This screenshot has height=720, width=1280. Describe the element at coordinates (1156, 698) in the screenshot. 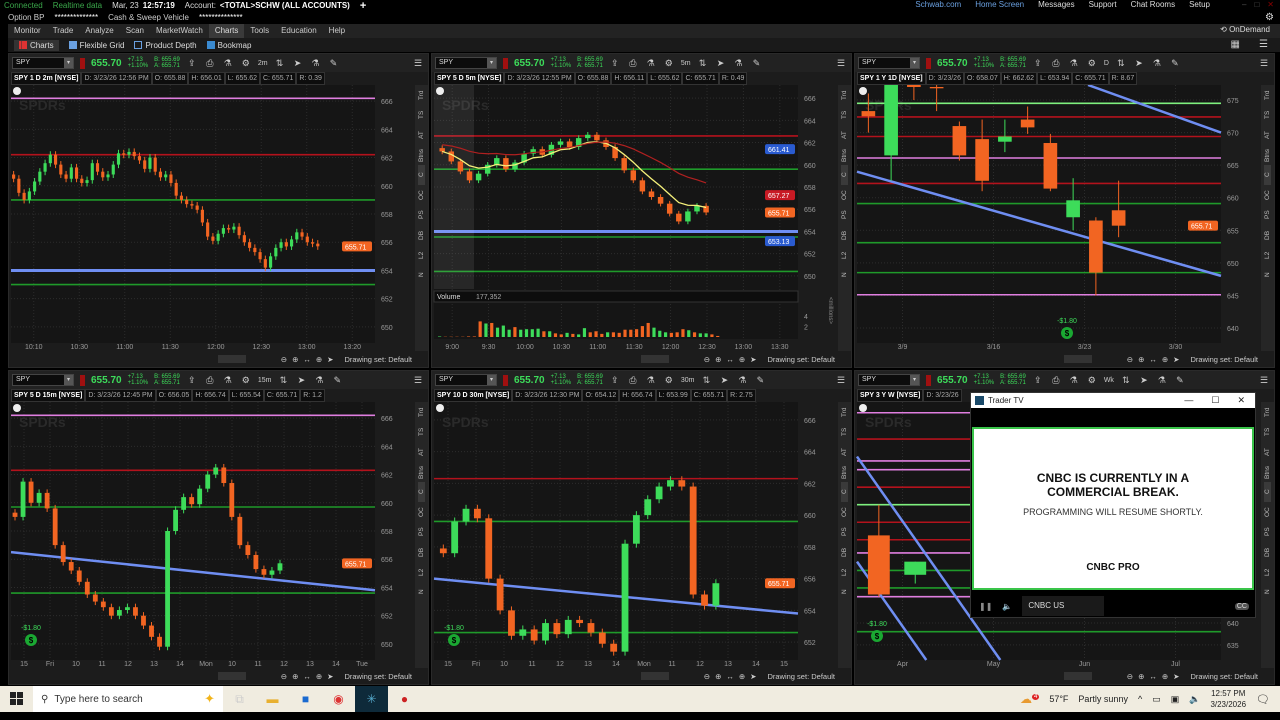

I see `camera-icon: ▭` at that location.